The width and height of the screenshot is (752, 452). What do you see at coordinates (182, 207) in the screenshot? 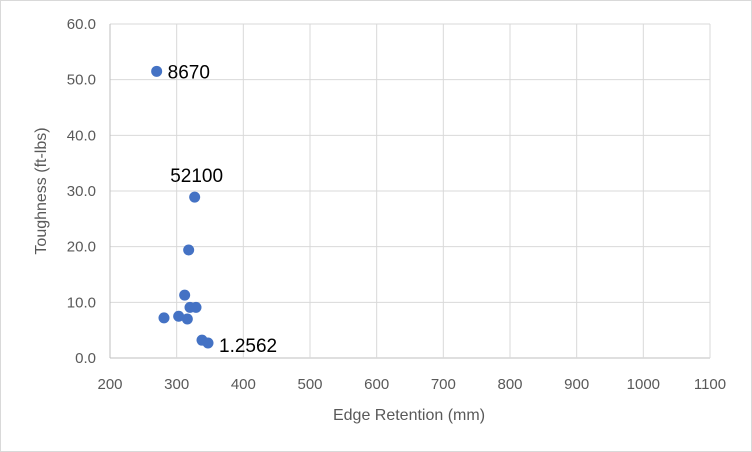
I see `data-points` at bounding box center [182, 207].